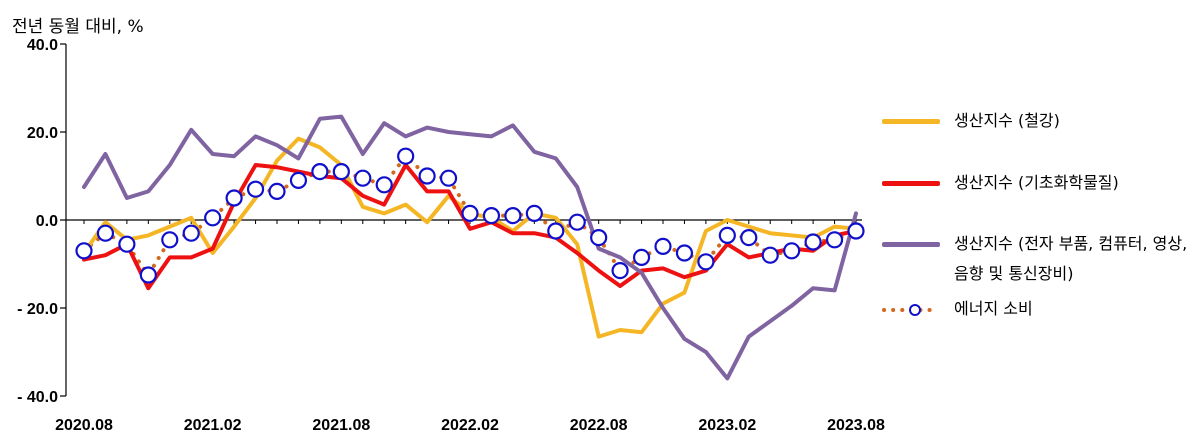 The height and width of the screenshot is (440, 1198). What do you see at coordinates (78, 27) in the screenshot?
I see `y-unit-label: 전년 동월 대비, %` at bounding box center [78, 27].